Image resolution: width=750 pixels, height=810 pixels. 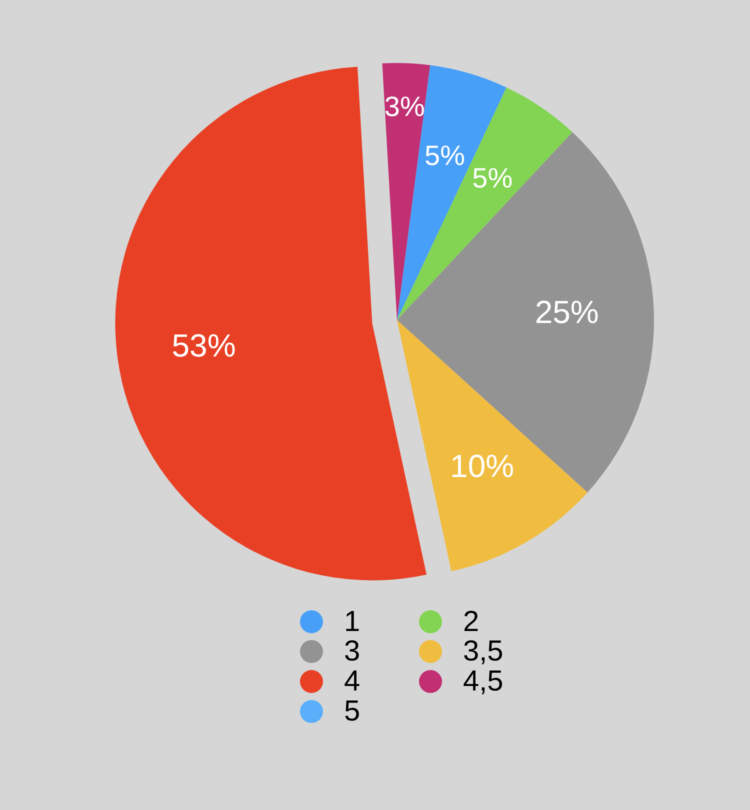 I want to click on legend-label: 4,5, so click(x=483, y=682).